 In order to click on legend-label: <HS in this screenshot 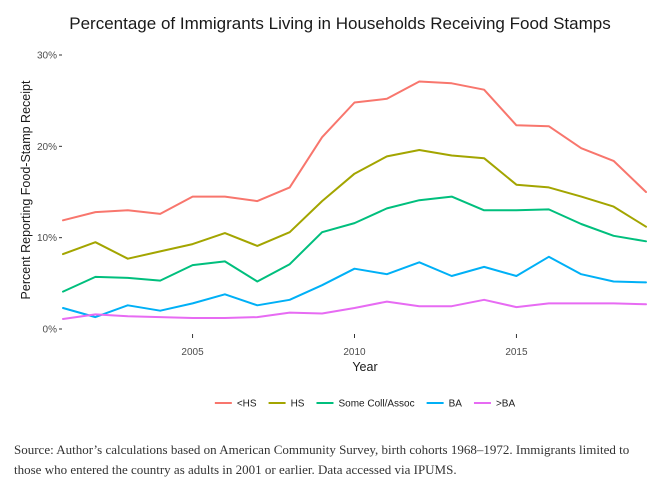, I will do `click(247, 404)`.